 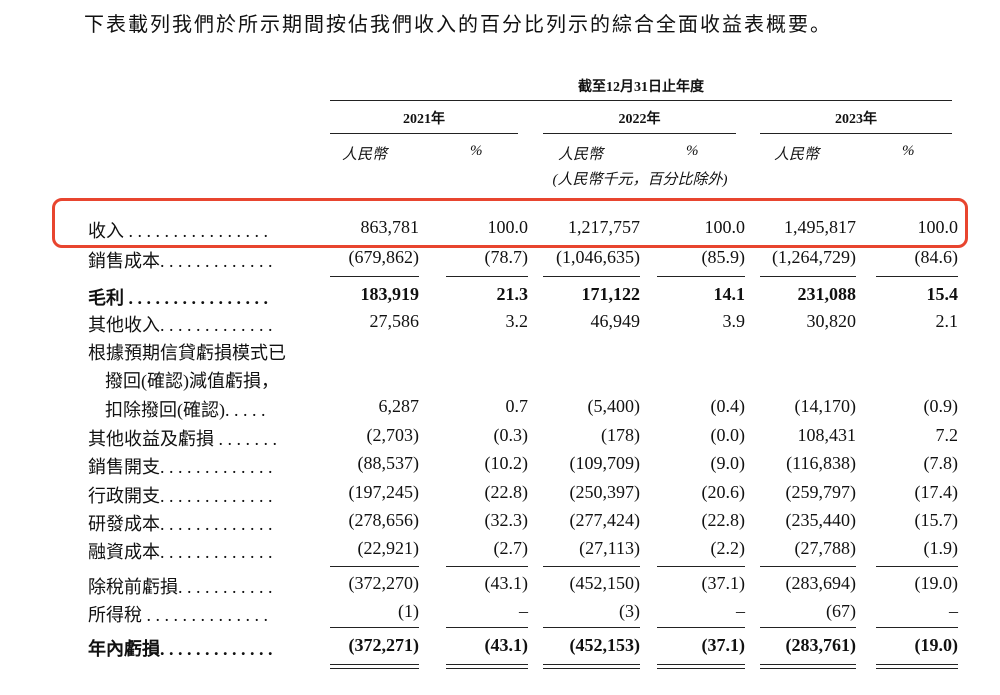 I want to click on row-value-col-3: (0.0), so click(x=728, y=435).